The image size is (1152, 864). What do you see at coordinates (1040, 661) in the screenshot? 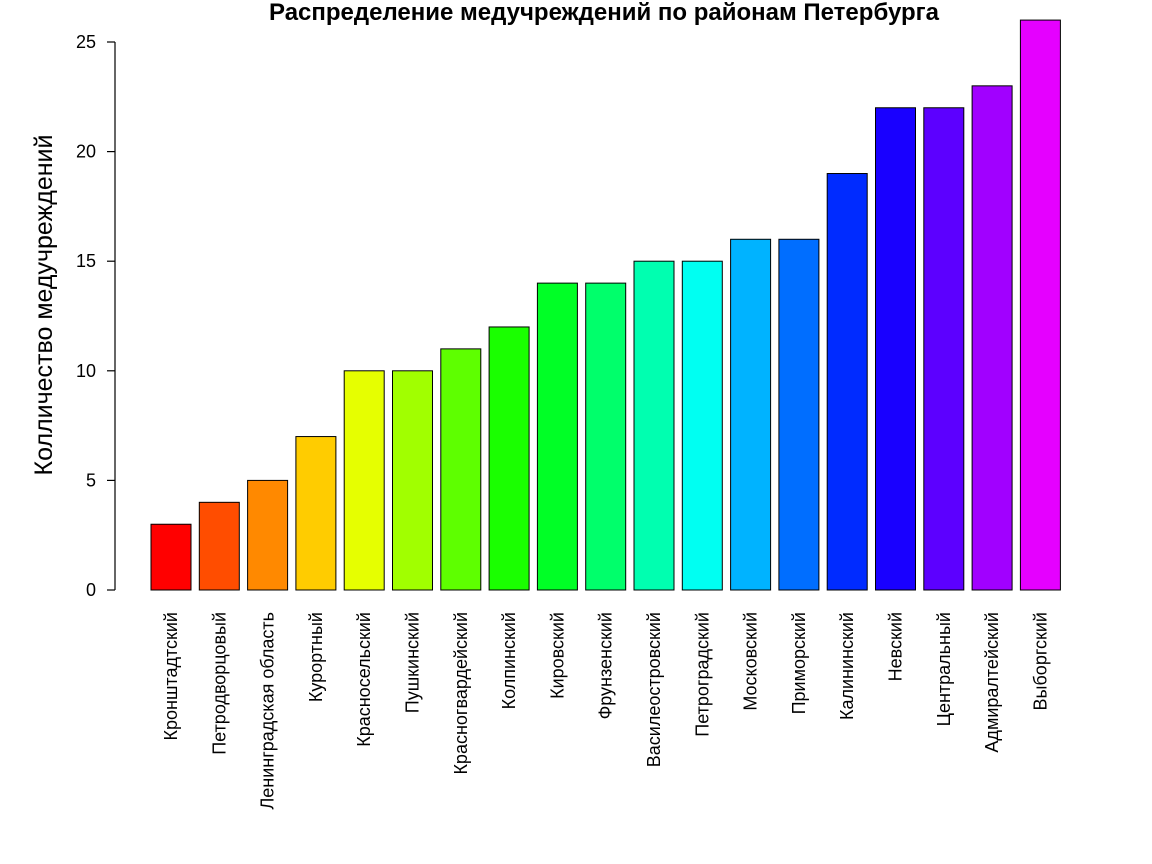
I see `category-label: Выборгский` at bounding box center [1040, 661].